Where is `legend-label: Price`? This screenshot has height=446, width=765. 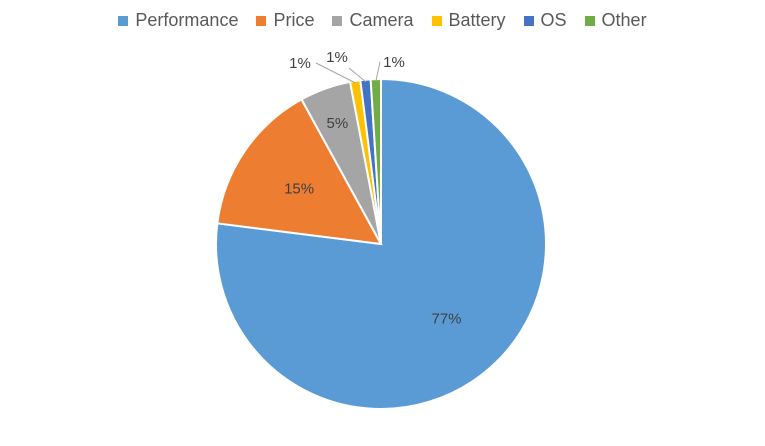
legend-label: Price is located at coordinates (294, 20).